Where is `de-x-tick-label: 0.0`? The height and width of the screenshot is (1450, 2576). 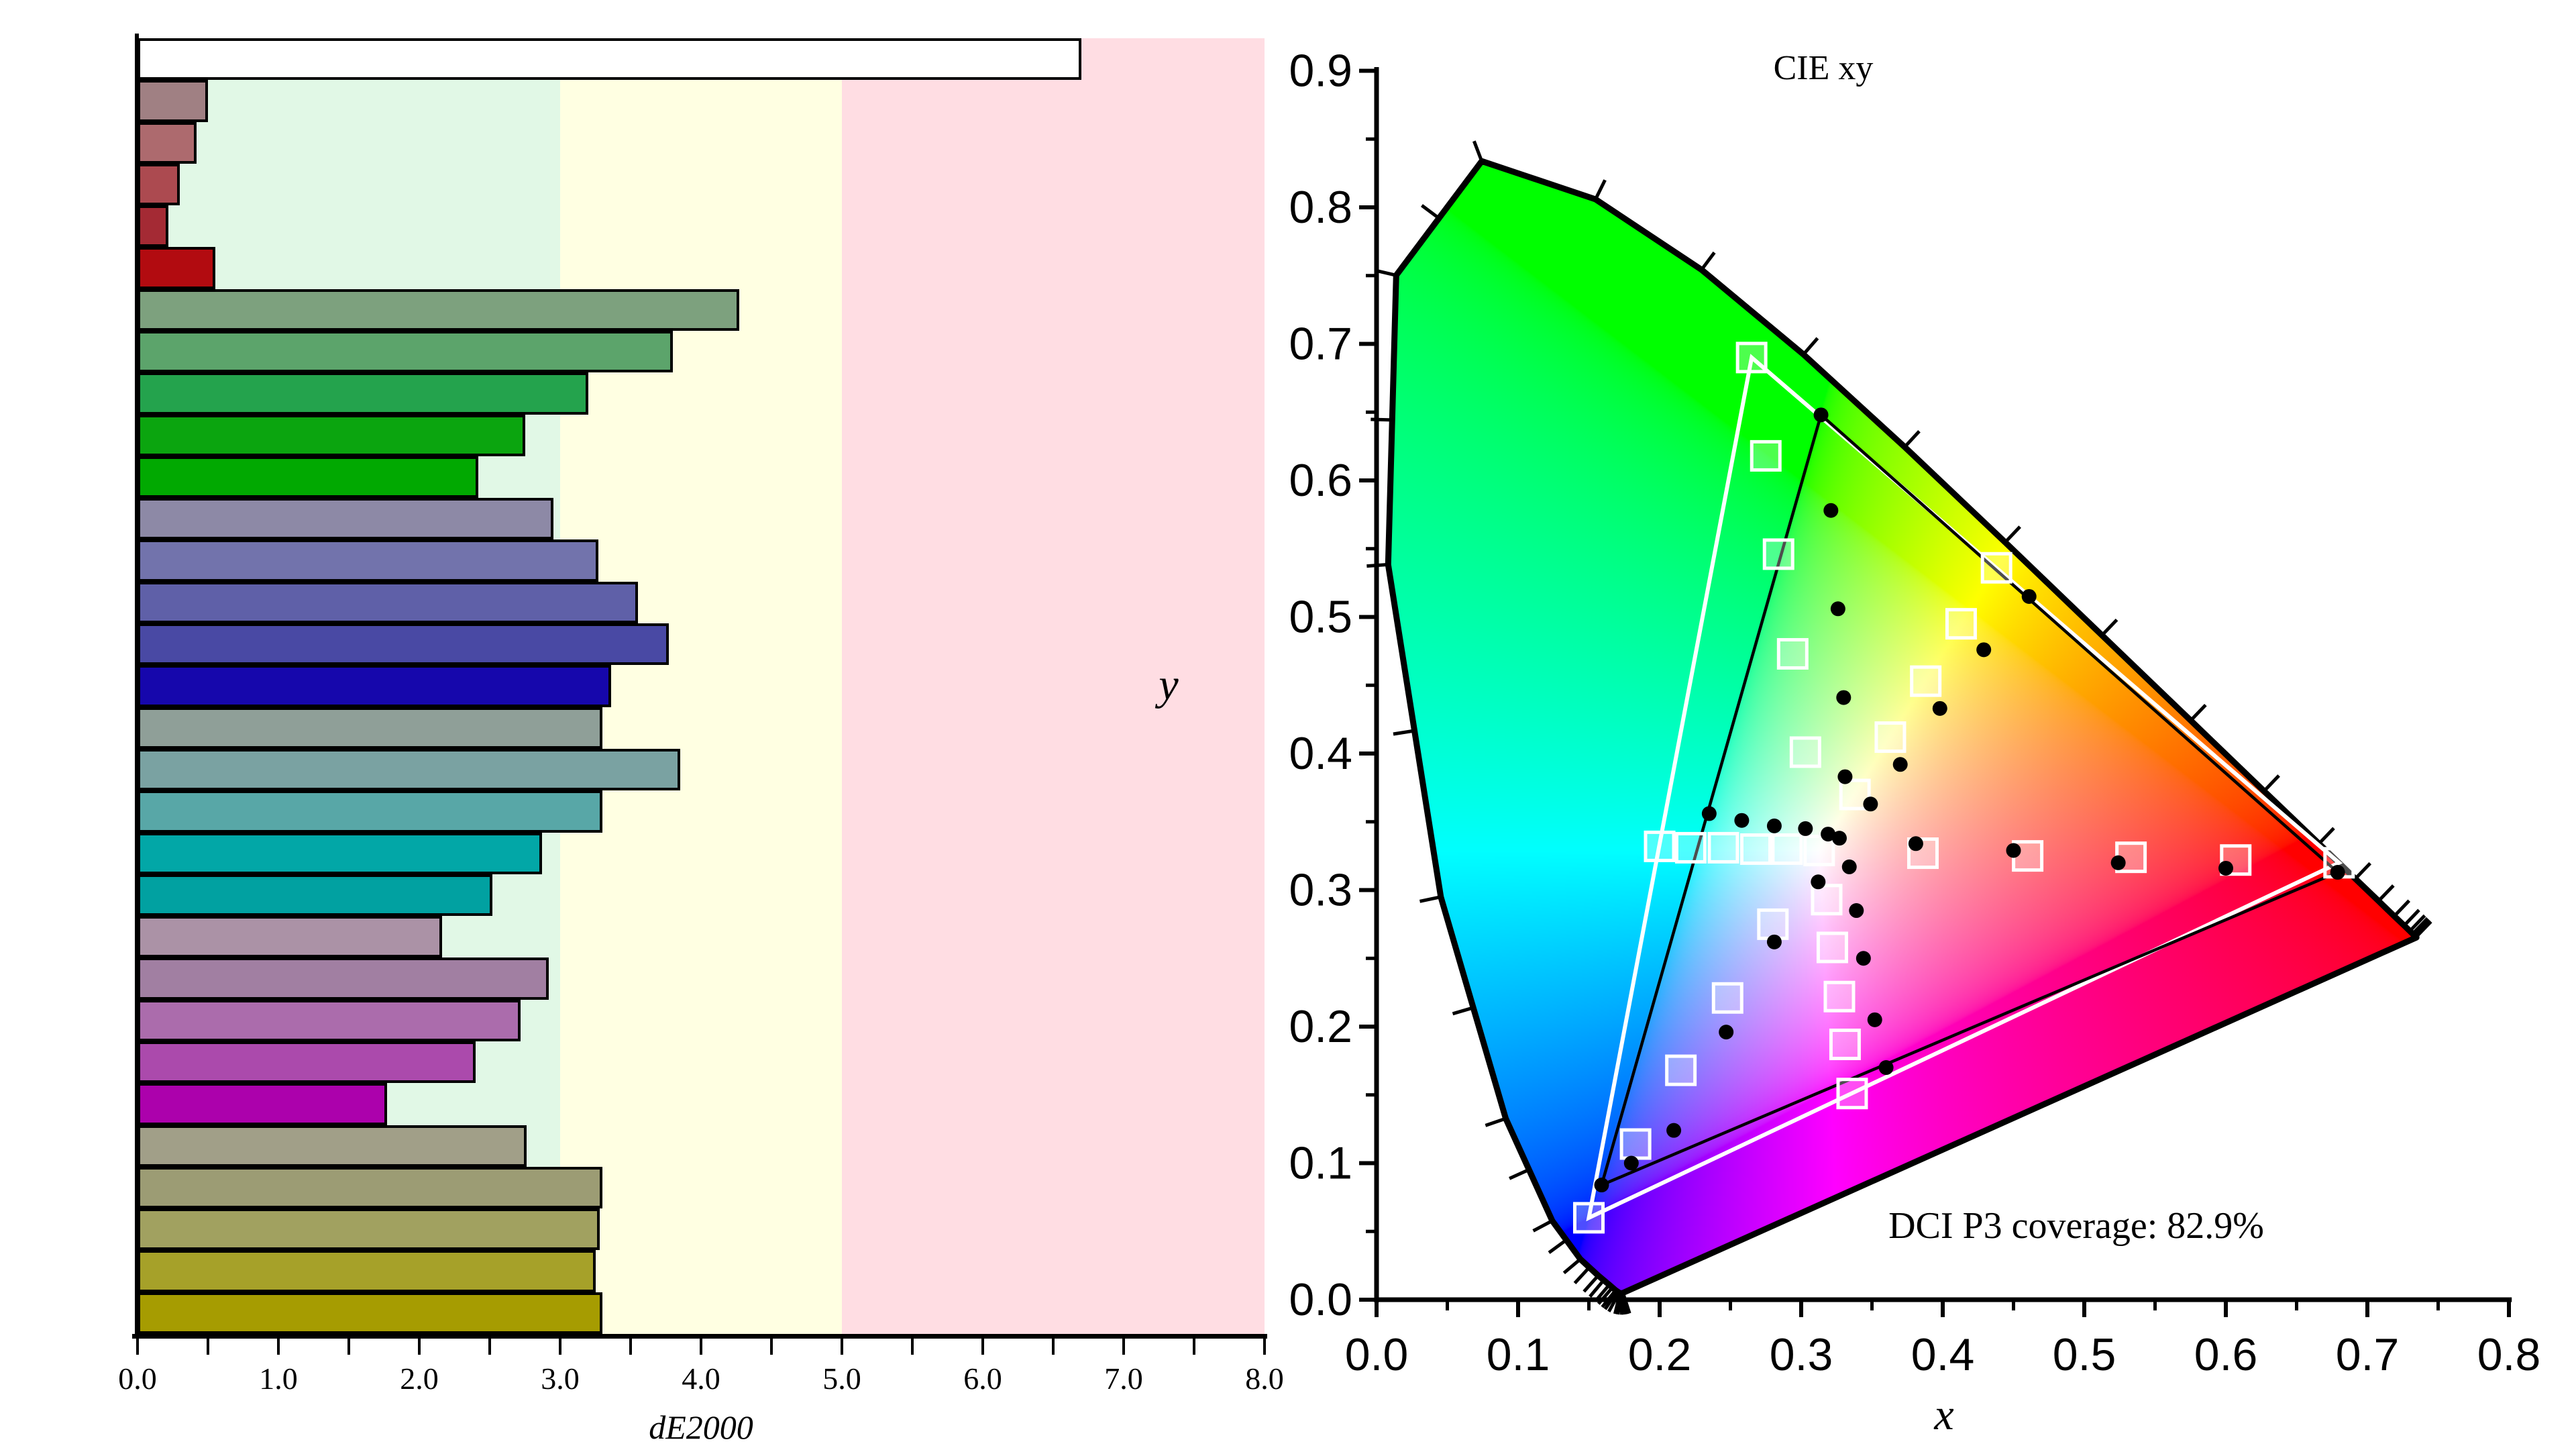
de-x-tick-label: 0.0 is located at coordinates (137, 1378).